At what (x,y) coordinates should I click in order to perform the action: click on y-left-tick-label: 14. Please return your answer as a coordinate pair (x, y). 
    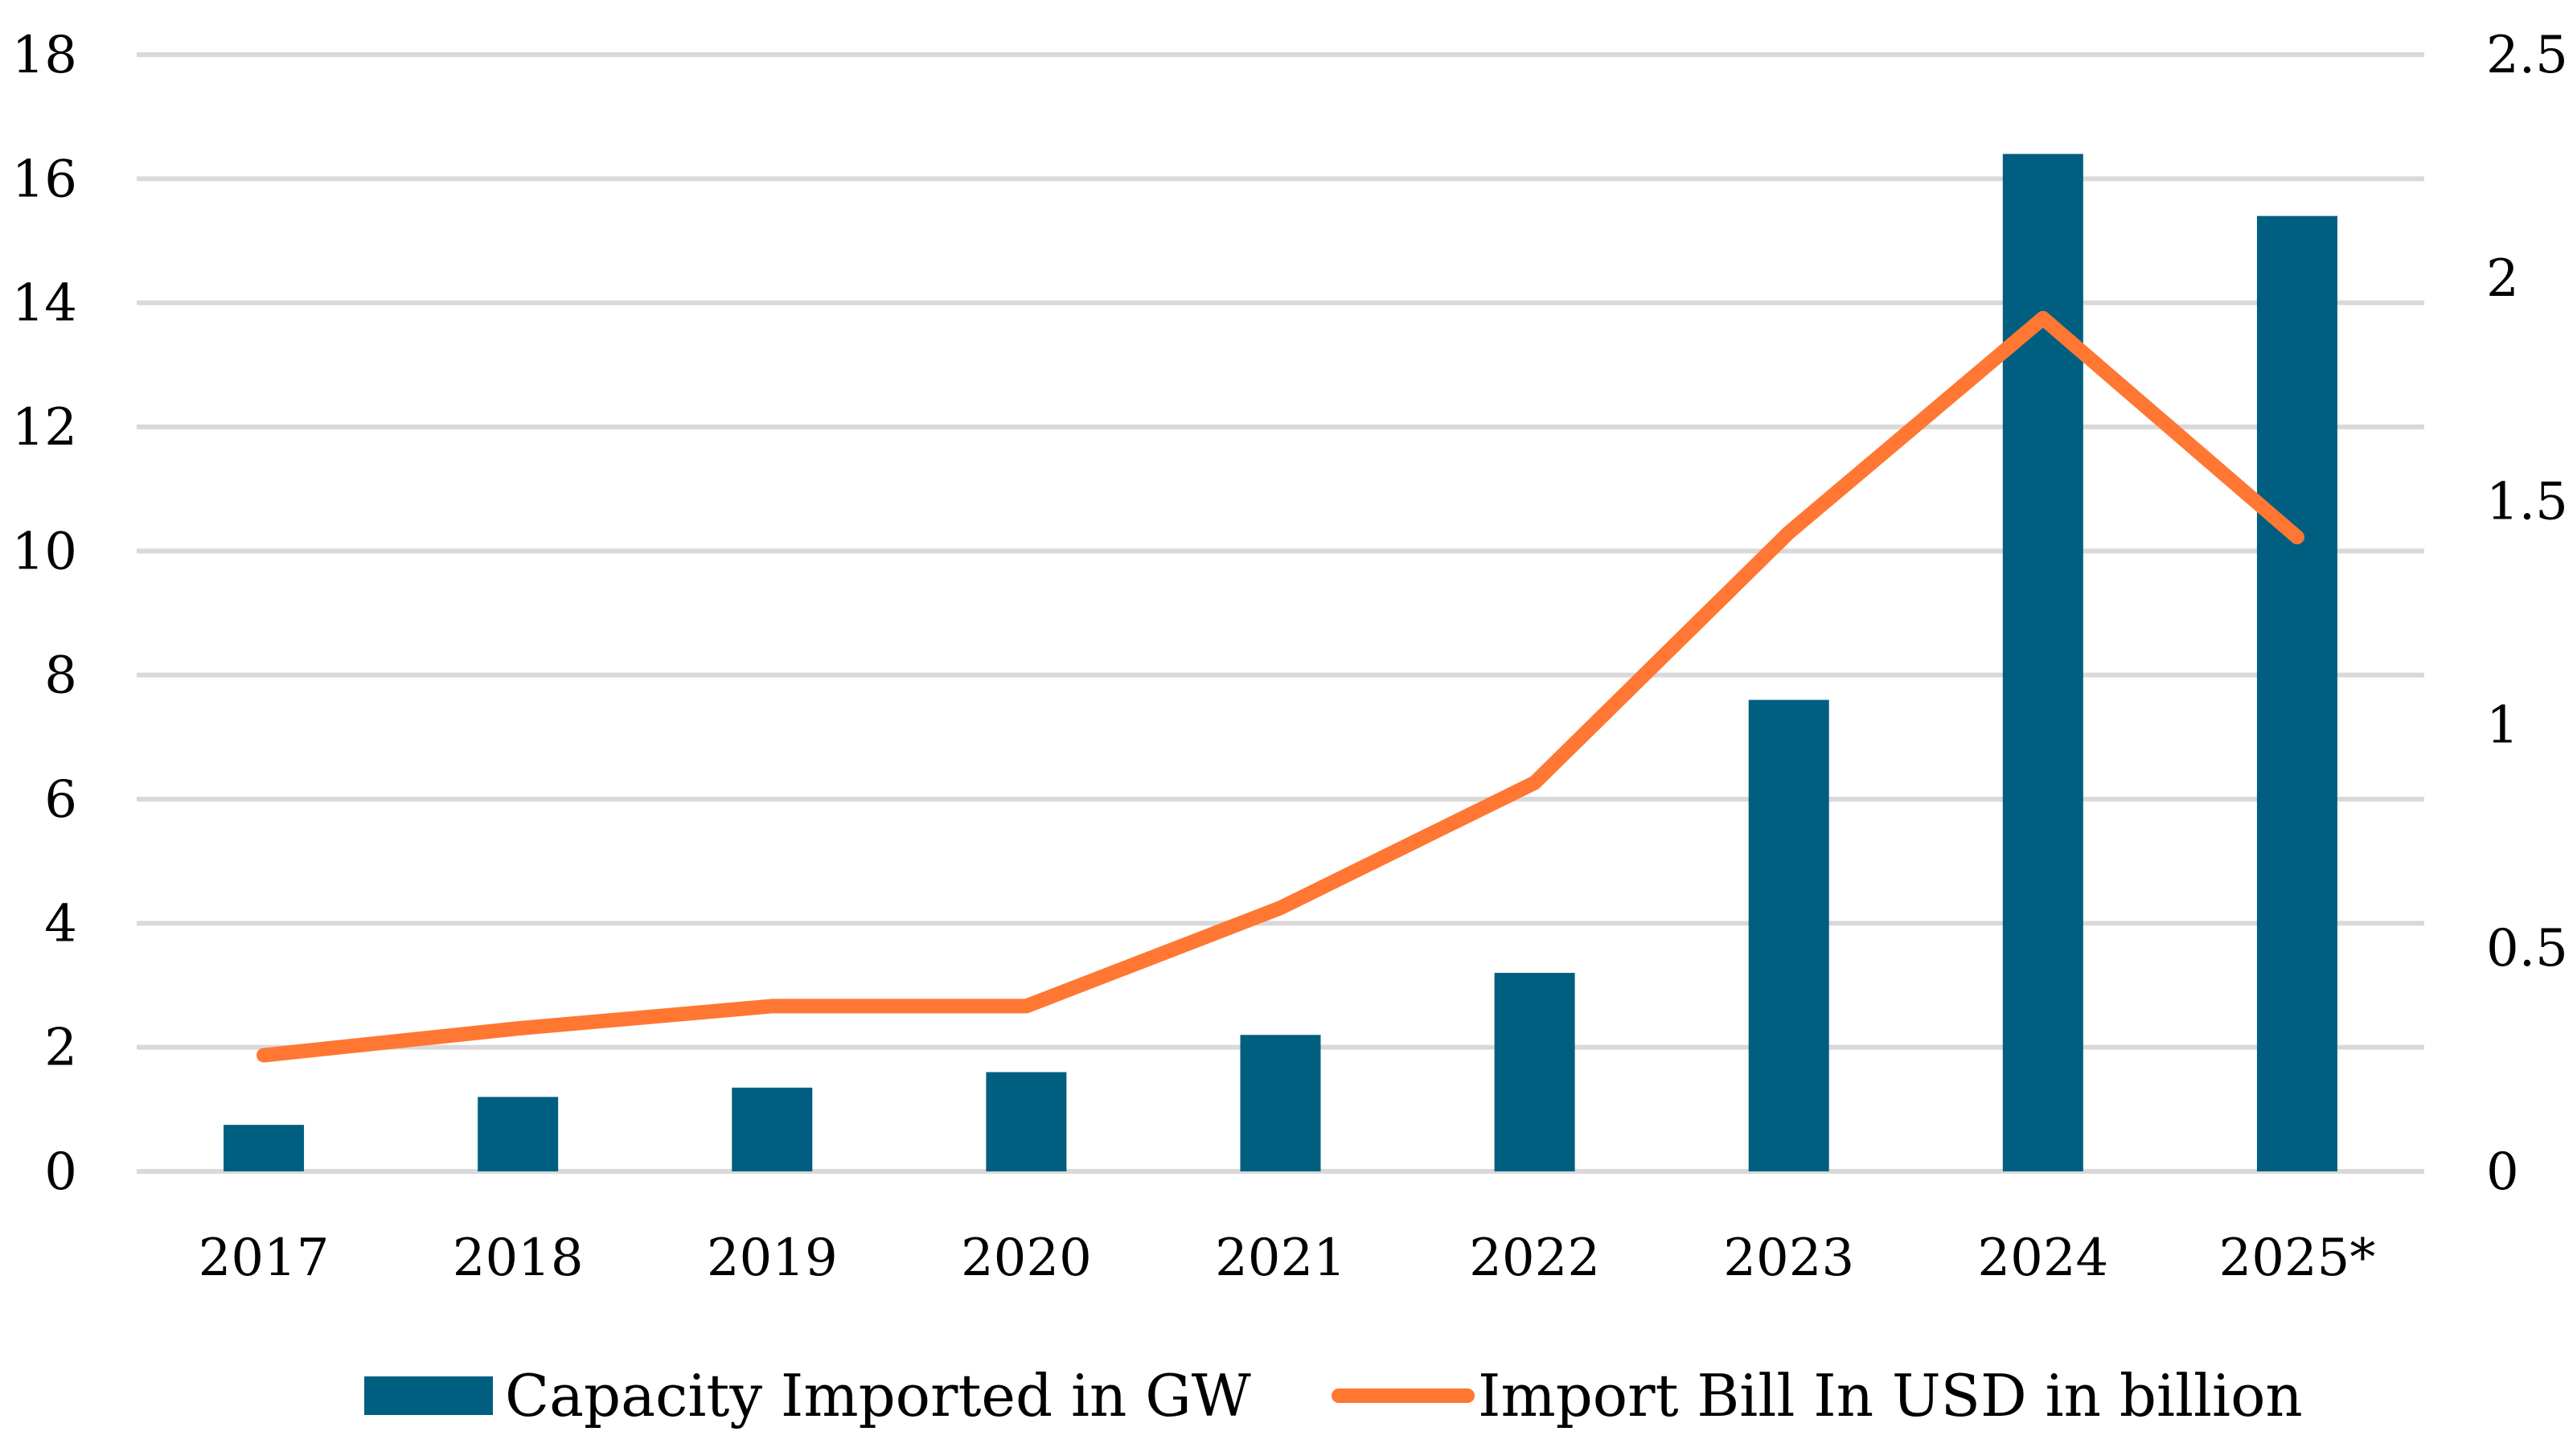
    Looking at the image, I should click on (44, 304).